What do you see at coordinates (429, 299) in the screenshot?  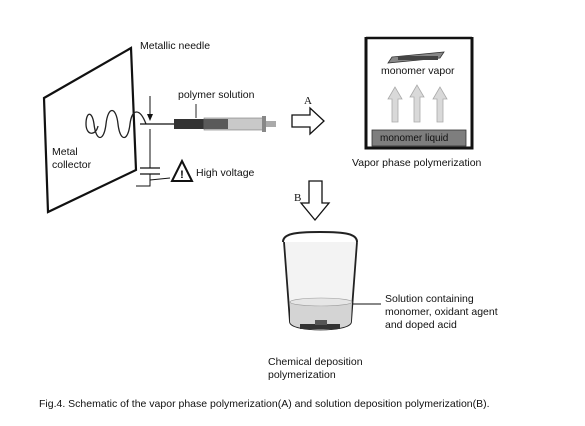 I see `solution-label-line1: Solution containing` at bounding box center [429, 299].